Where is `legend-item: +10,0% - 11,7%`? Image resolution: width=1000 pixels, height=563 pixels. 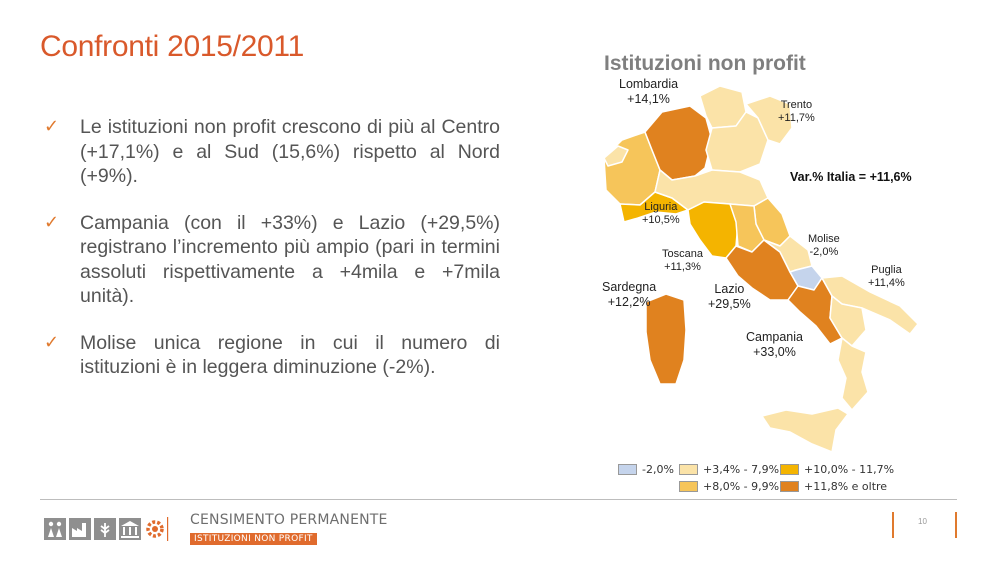
legend-item: +10,0% - 11,7% is located at coordinates (837, 469).